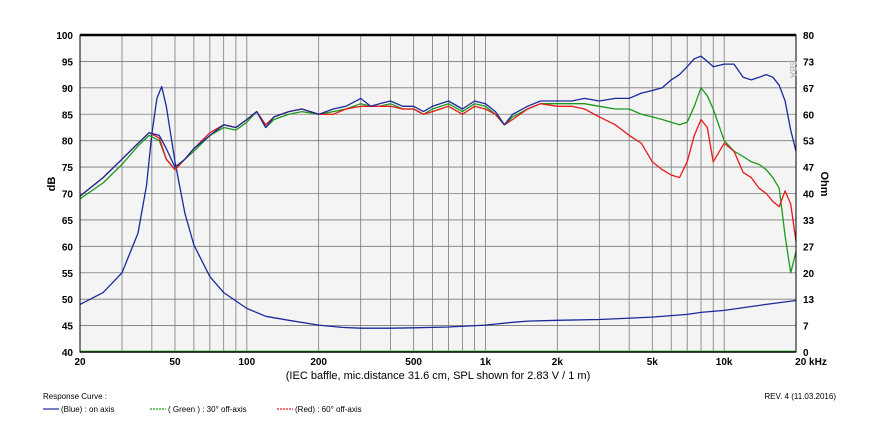 The height and width of the screenshot is (430, 875). What do you see at coordinates (809, 115) in the screenshot?
I see `y-right-tick-label: 60` at bounding box center [809, 115].